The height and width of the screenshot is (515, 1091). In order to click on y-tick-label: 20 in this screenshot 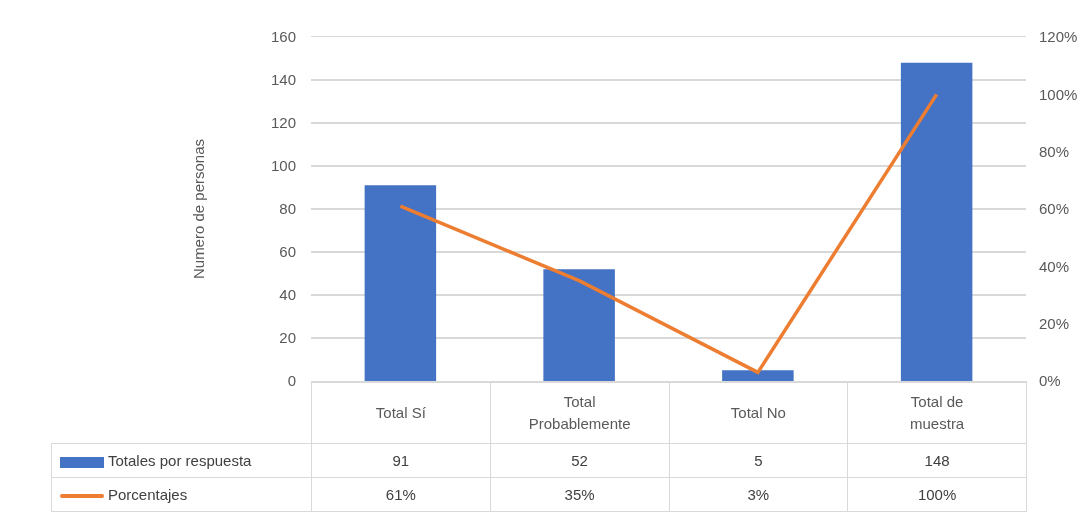, I will do `click(287, 338)`.